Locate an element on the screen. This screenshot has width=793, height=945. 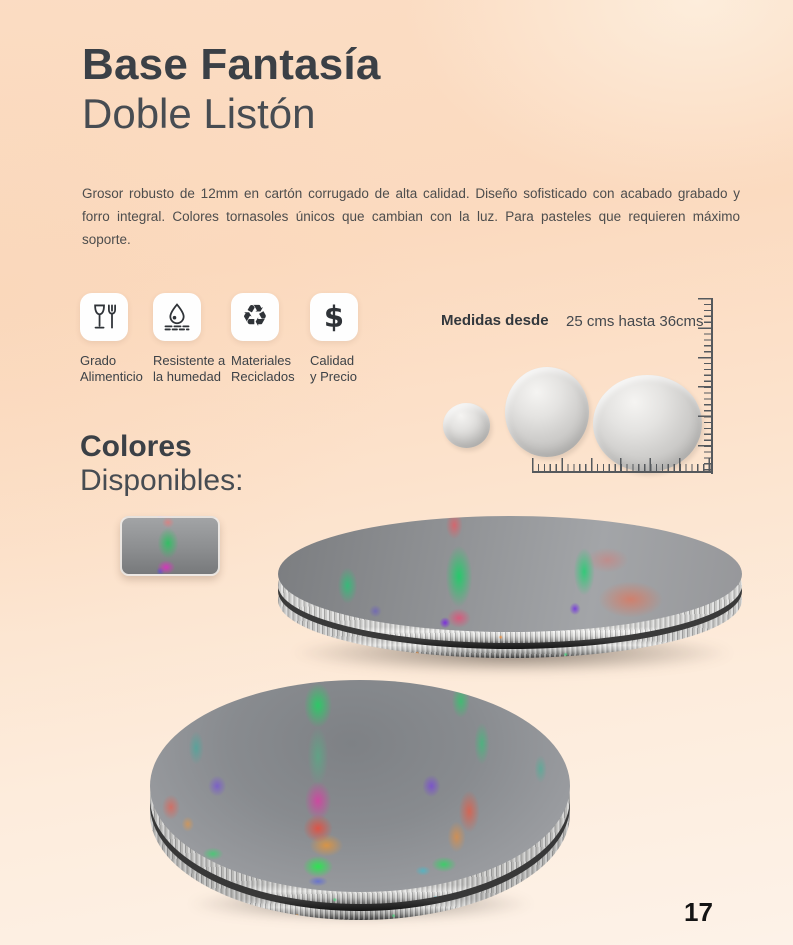
dollar-icon: $ is located at coordinates (334, 317).